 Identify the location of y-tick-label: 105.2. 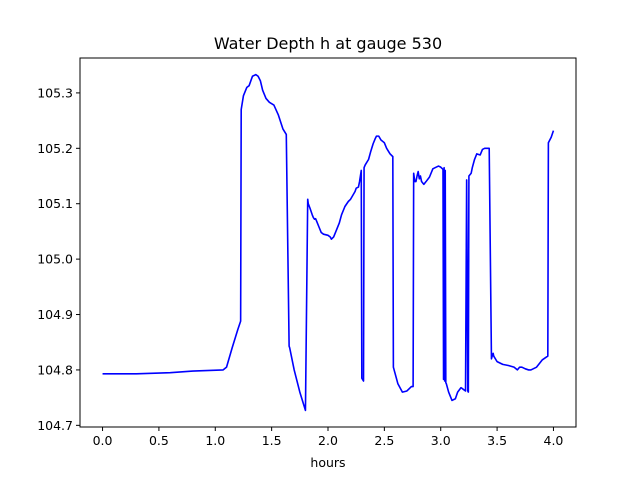
(55, 148).